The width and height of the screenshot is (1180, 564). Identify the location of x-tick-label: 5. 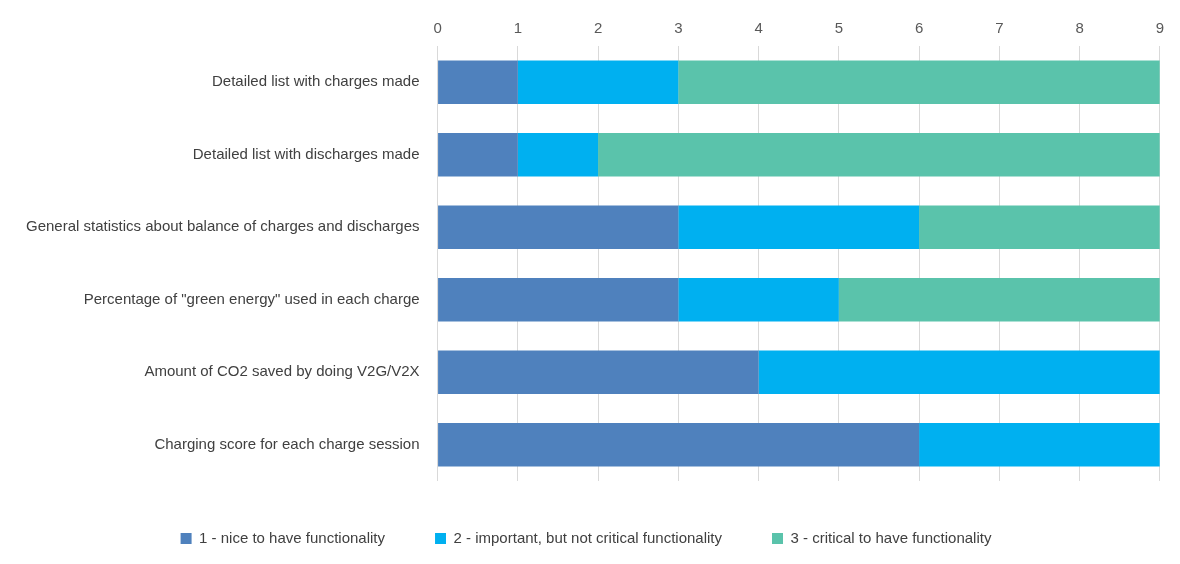
(838, 28).